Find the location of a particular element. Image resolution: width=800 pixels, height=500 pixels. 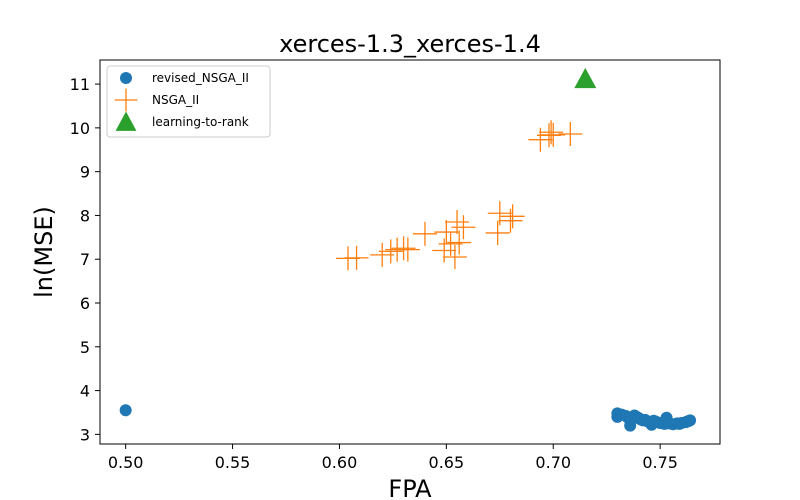

series-plus-group is located at coordinates (459, 195).